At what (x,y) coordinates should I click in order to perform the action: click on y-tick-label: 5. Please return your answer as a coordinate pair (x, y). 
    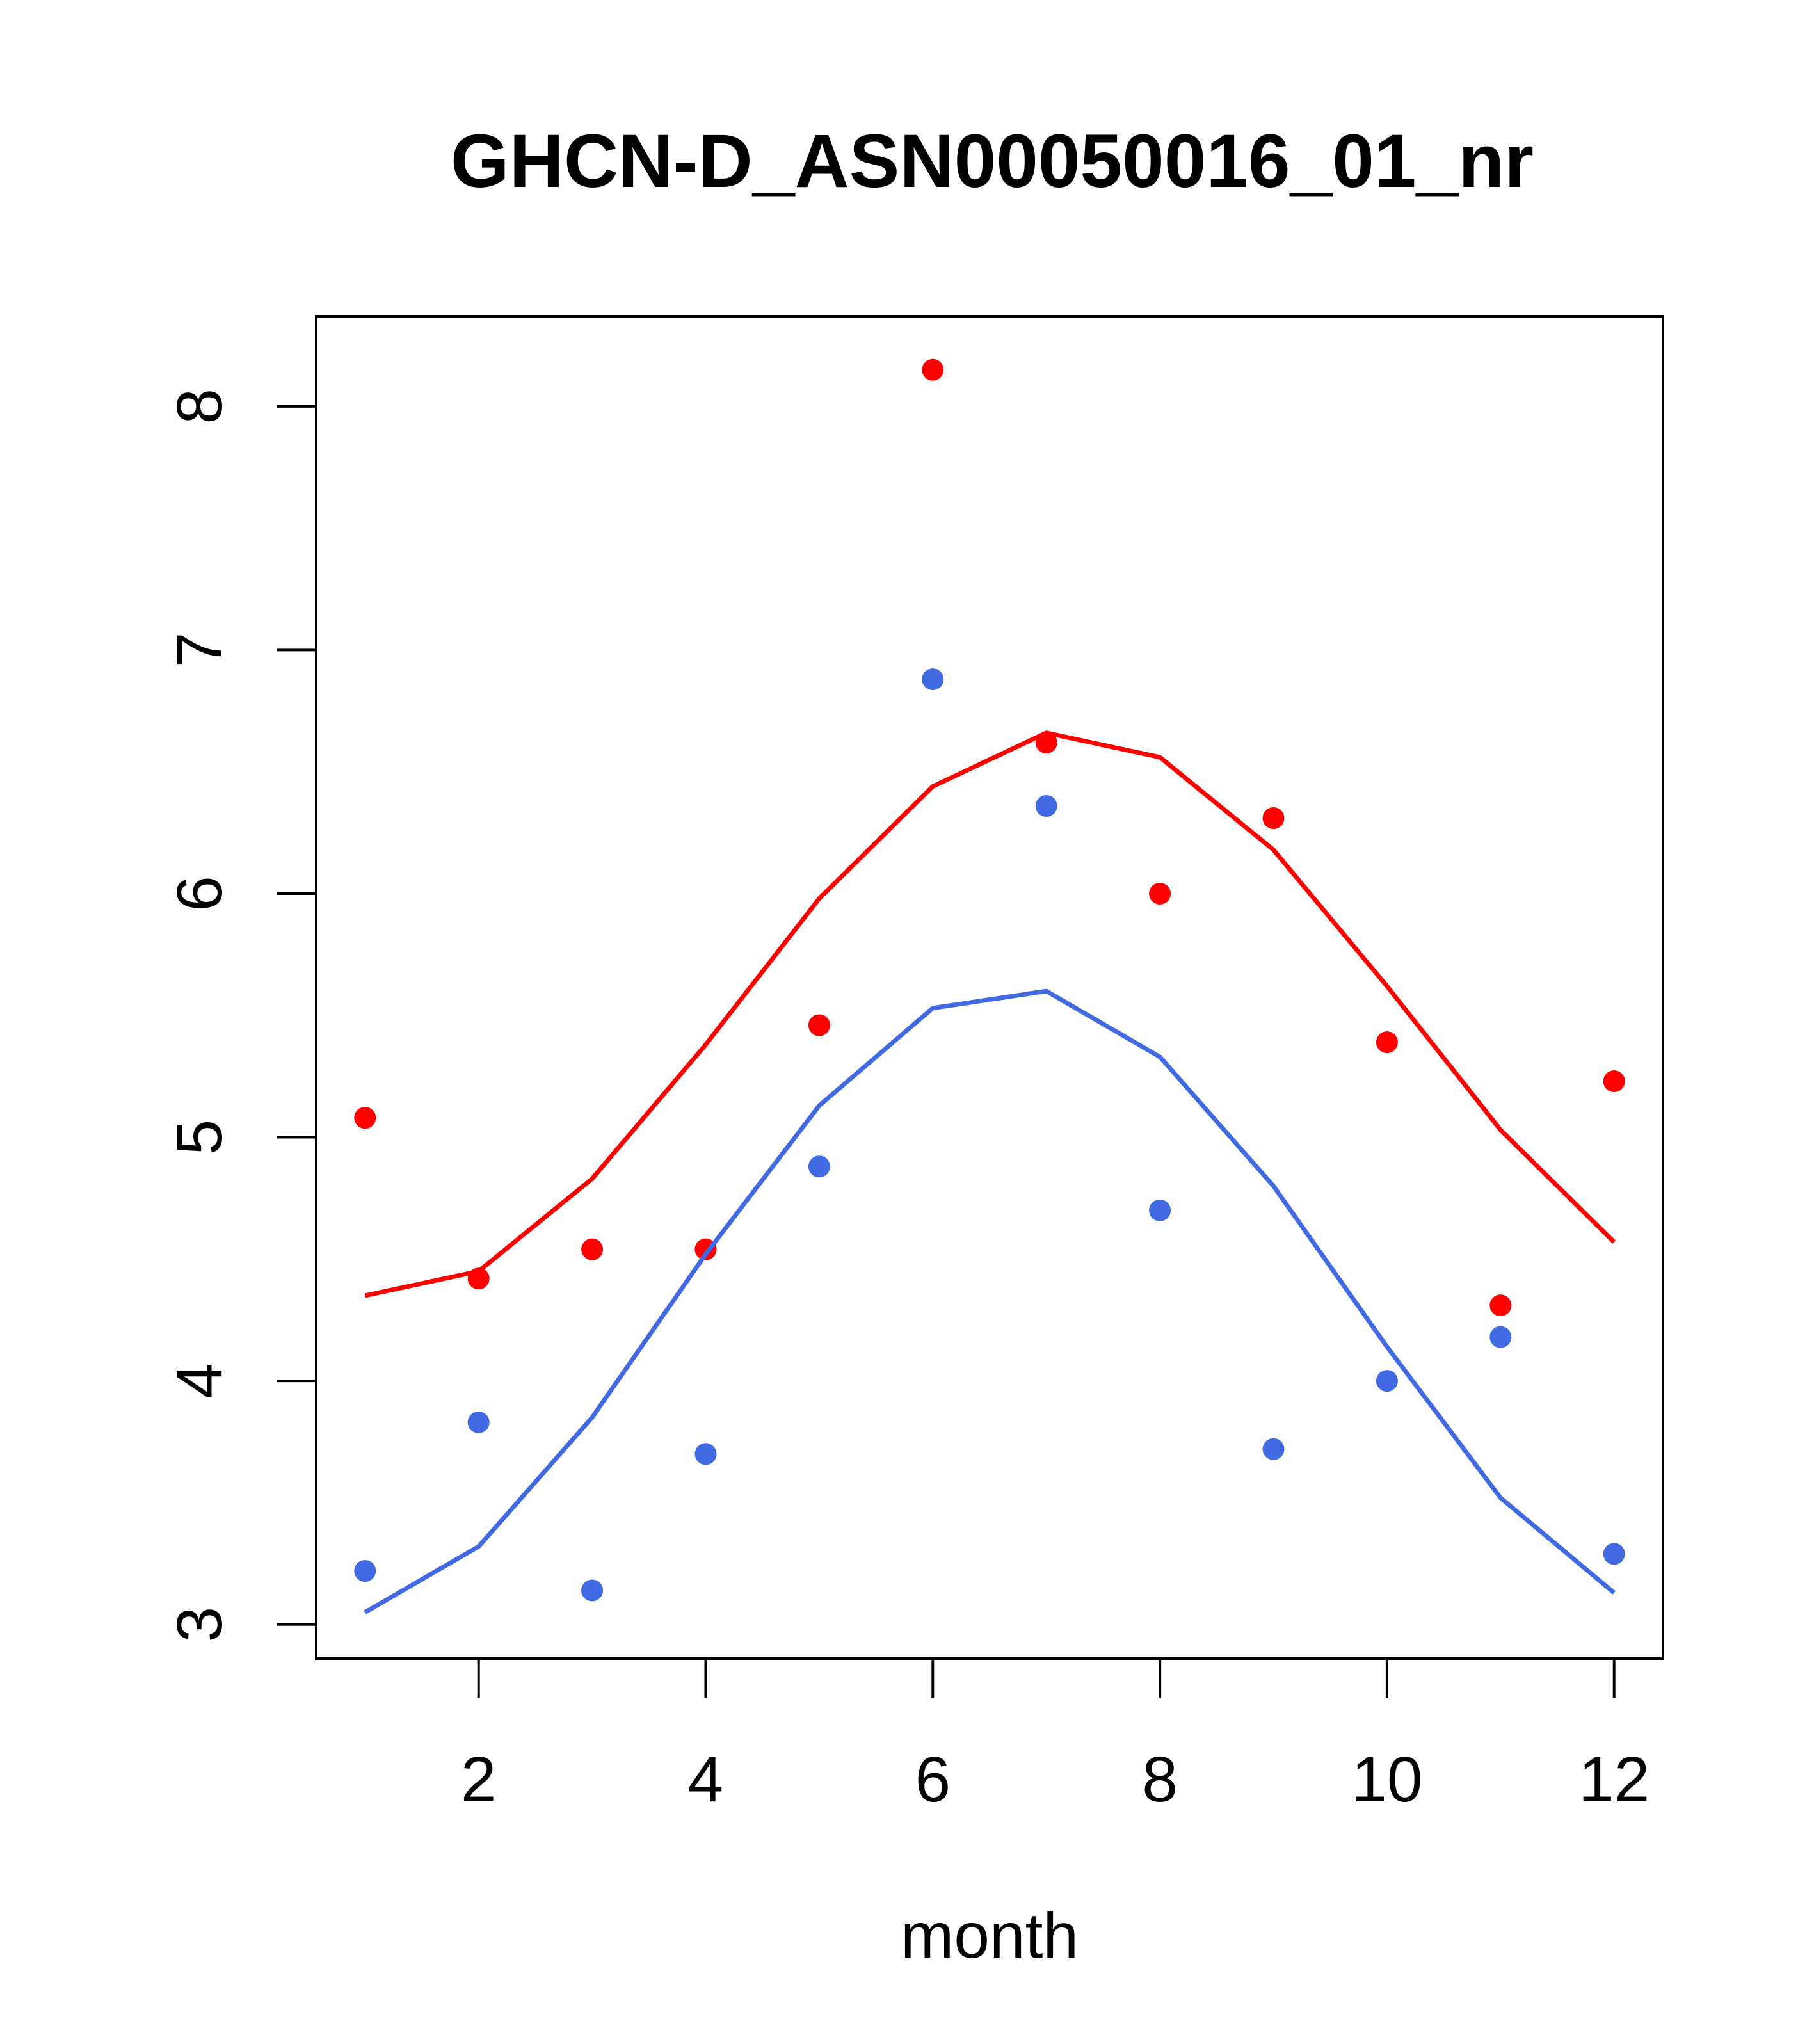
    Looking at the image, I should click on (200, 1137).